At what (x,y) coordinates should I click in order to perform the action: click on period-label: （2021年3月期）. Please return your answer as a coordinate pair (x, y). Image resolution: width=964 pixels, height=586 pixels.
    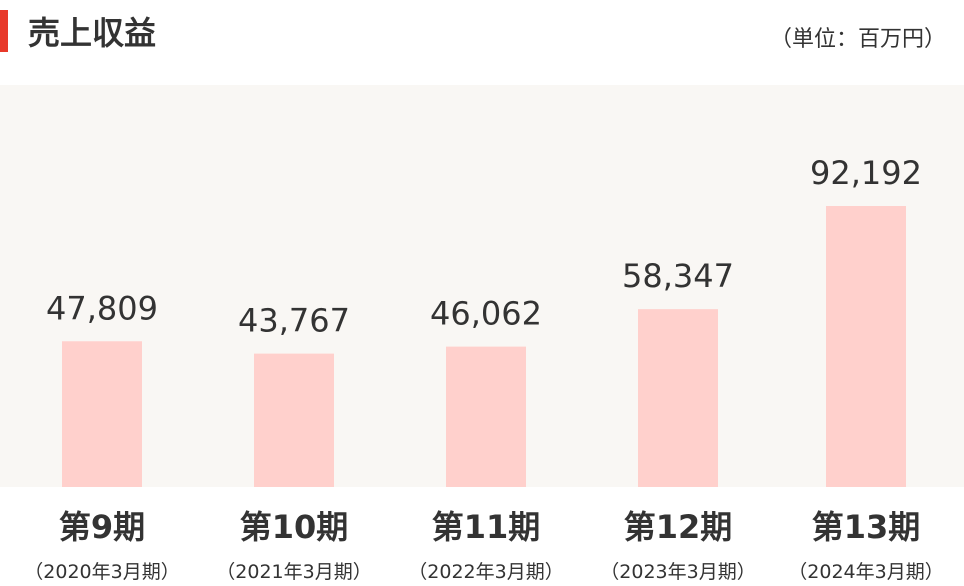
    Looking at the image, I should click on (293, 572).